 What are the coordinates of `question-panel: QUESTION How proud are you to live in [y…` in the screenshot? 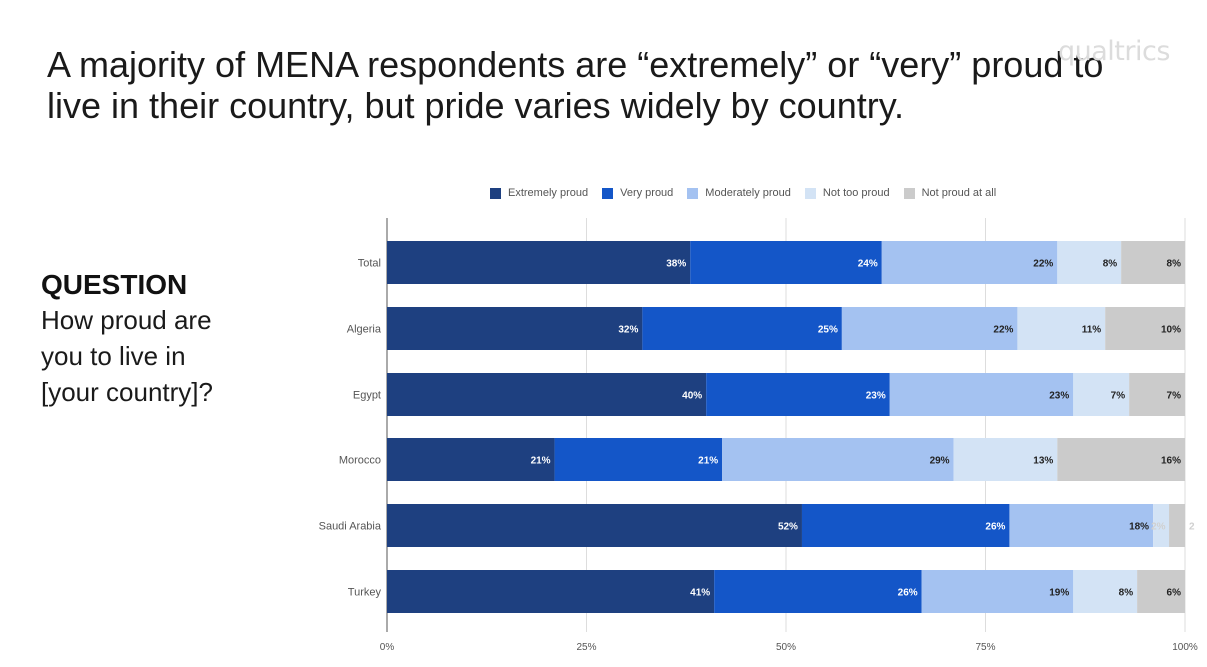 It's located at (171, 339).